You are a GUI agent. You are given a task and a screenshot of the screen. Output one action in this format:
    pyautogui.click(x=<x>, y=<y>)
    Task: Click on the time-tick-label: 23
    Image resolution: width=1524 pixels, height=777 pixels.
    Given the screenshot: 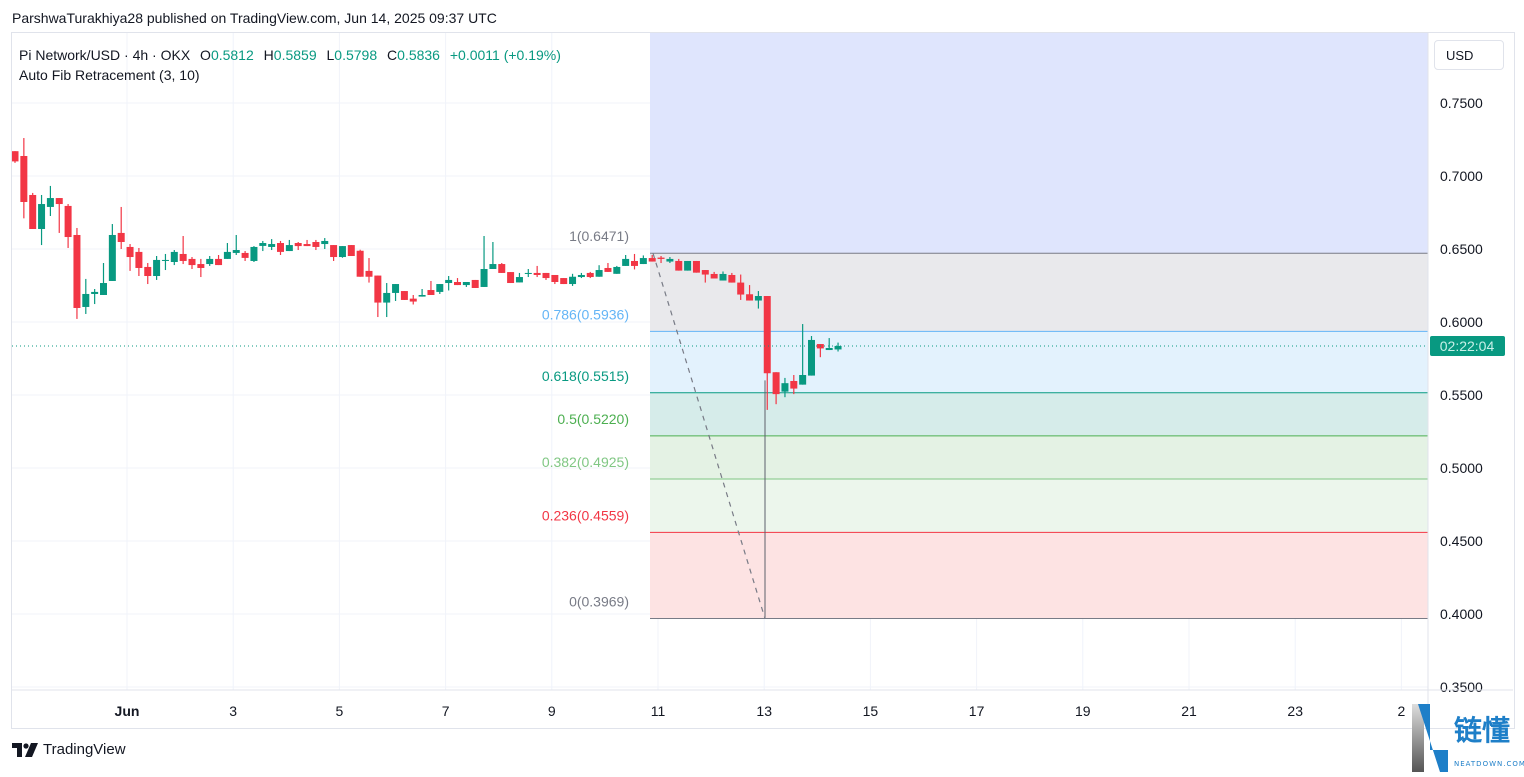 What is the action you would take?
    pyautogui.click(x=1295, y=711)
    